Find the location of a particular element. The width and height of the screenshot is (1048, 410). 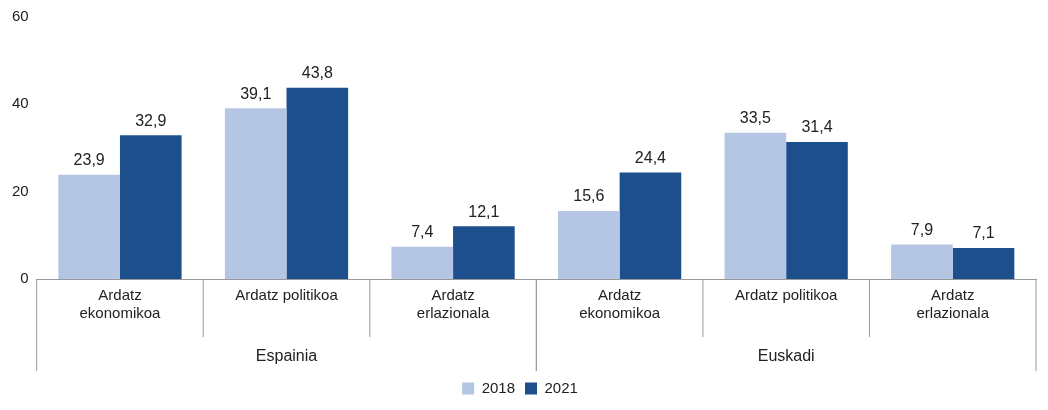

data-label: 33,5 is located at coordinates (755, 118).